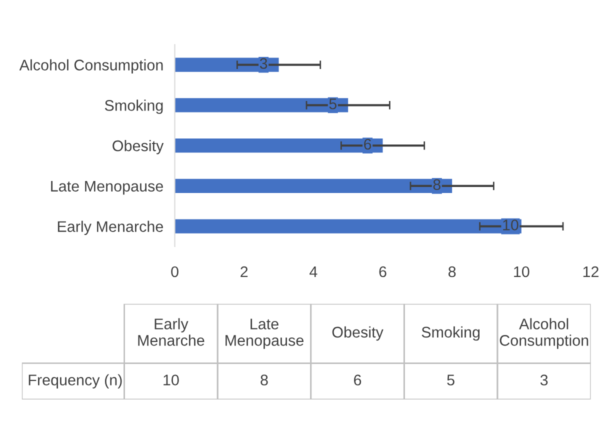 The width and height of the screenshot is (609, 425). What do you see at coordinates (382, 272) in the screenshot?
I see `x-tick-label: 6` at bounding box center [382, 272].